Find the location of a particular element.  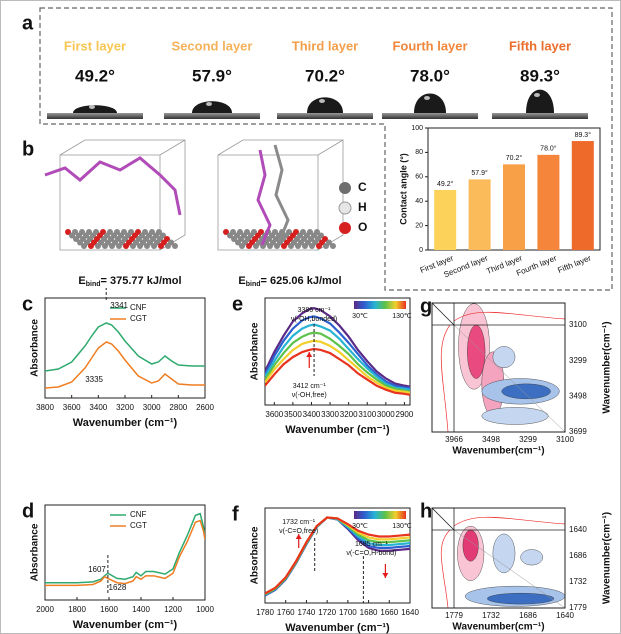

x-tick-label: 1700 is located at coordinates (348, 612).